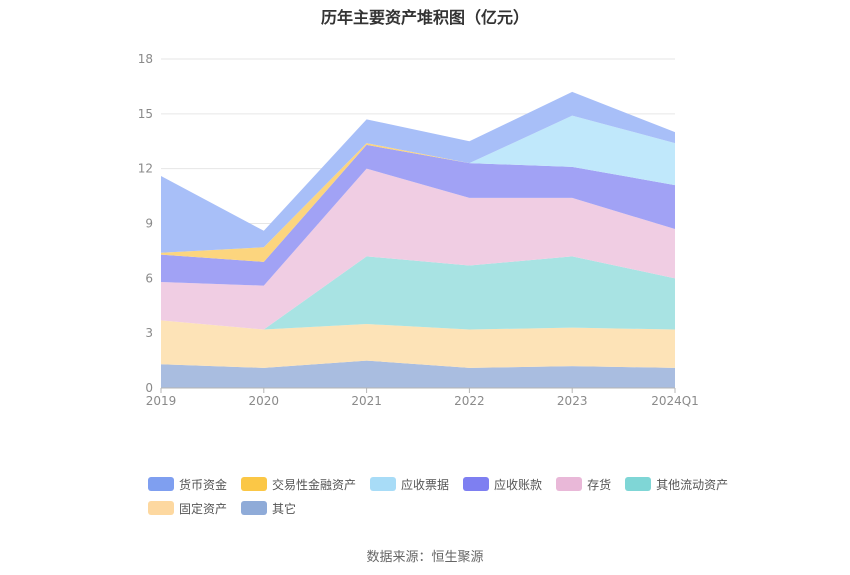  I want to click on legend-item: 交易性金融资产, so click(298, 484).